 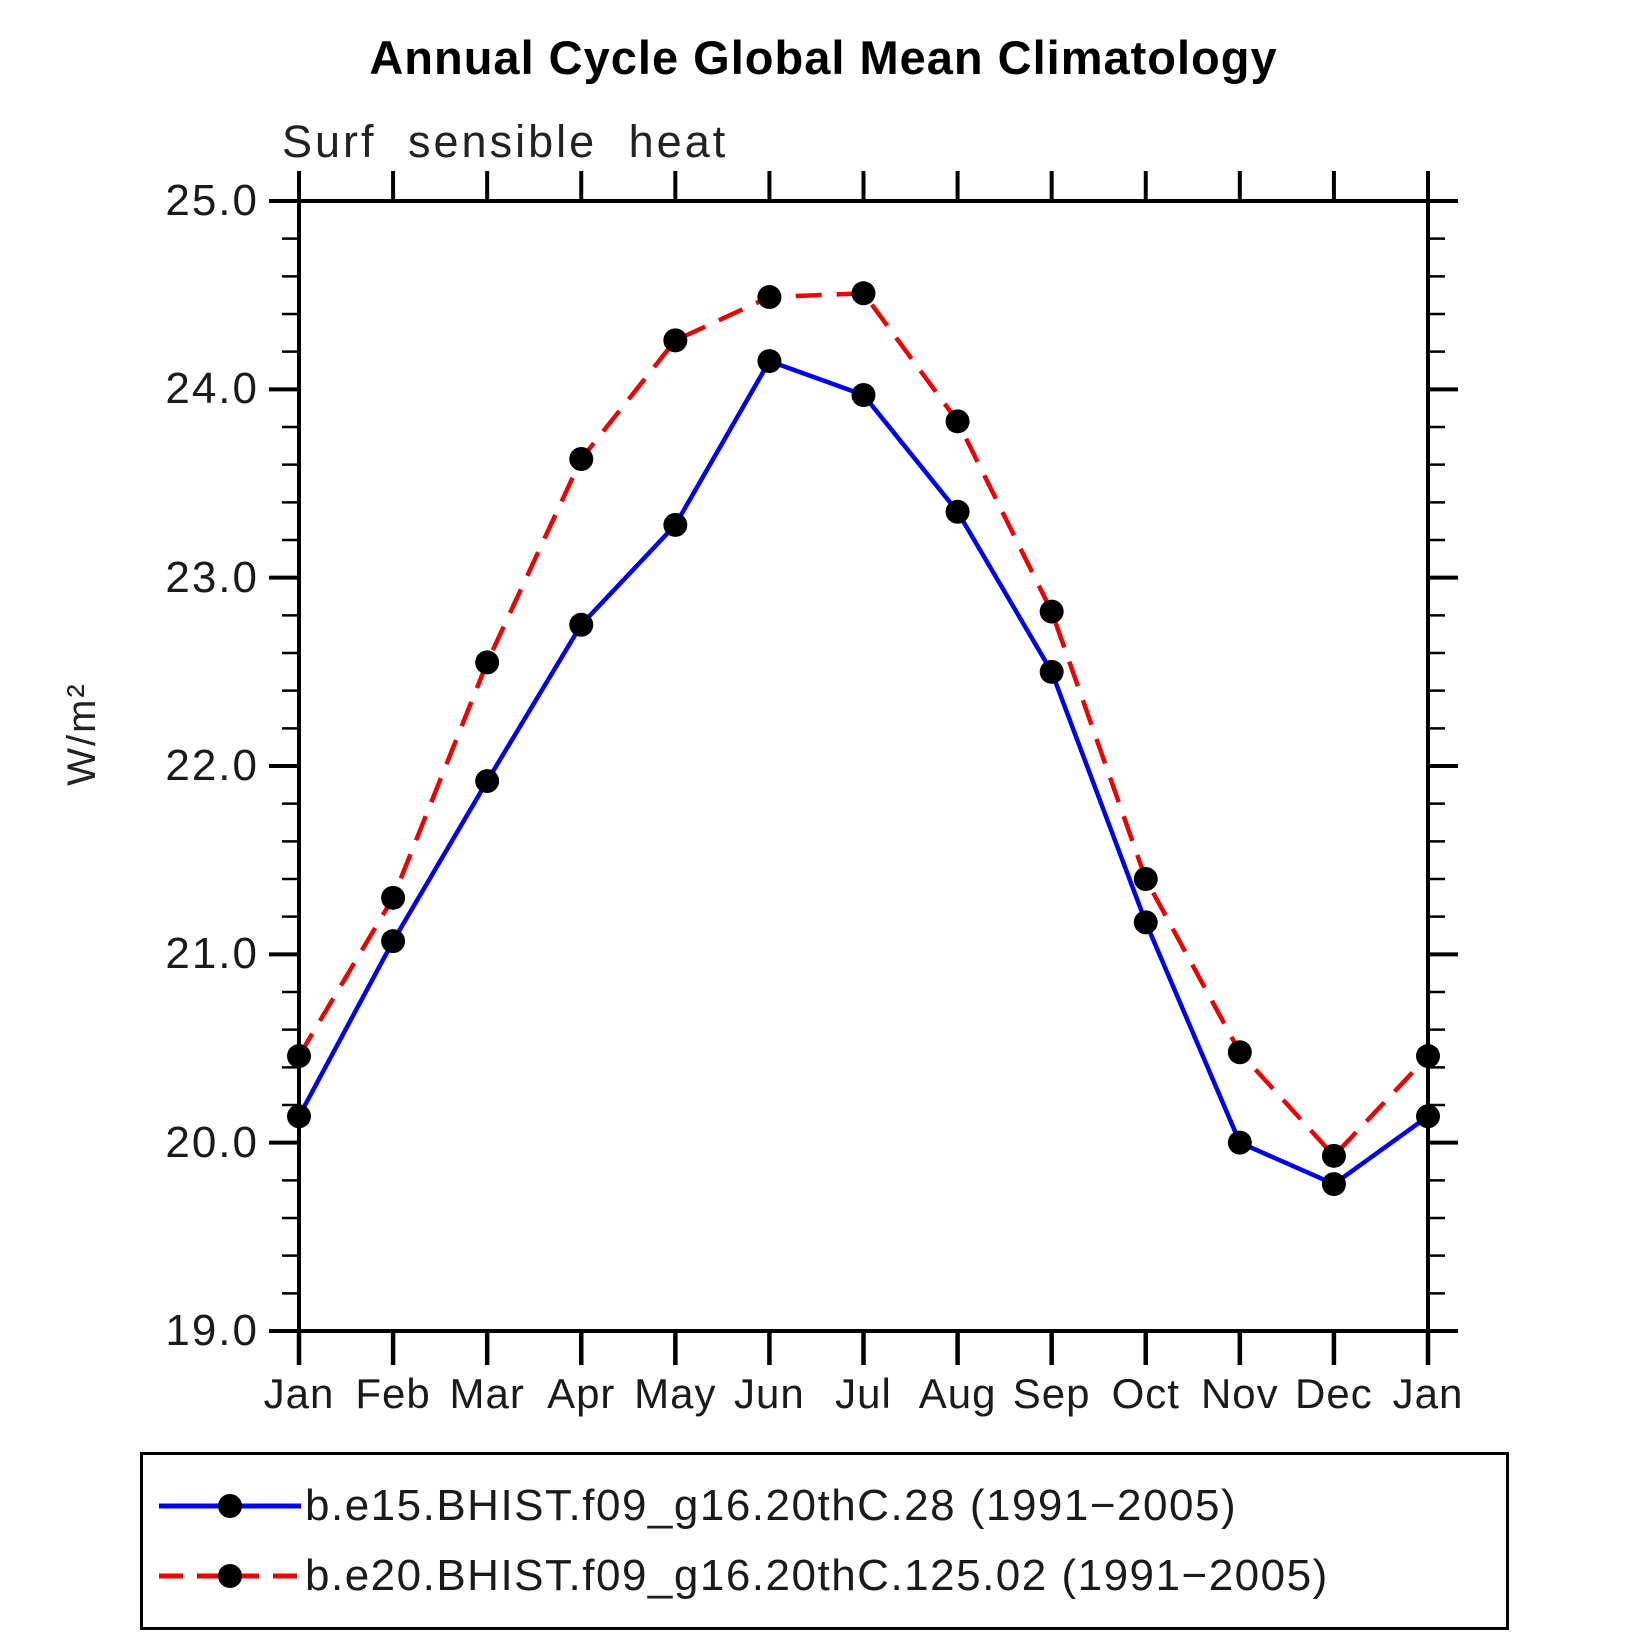 I want to click on x-axis-tick-label: Jun, so click(x=769, y=1393).